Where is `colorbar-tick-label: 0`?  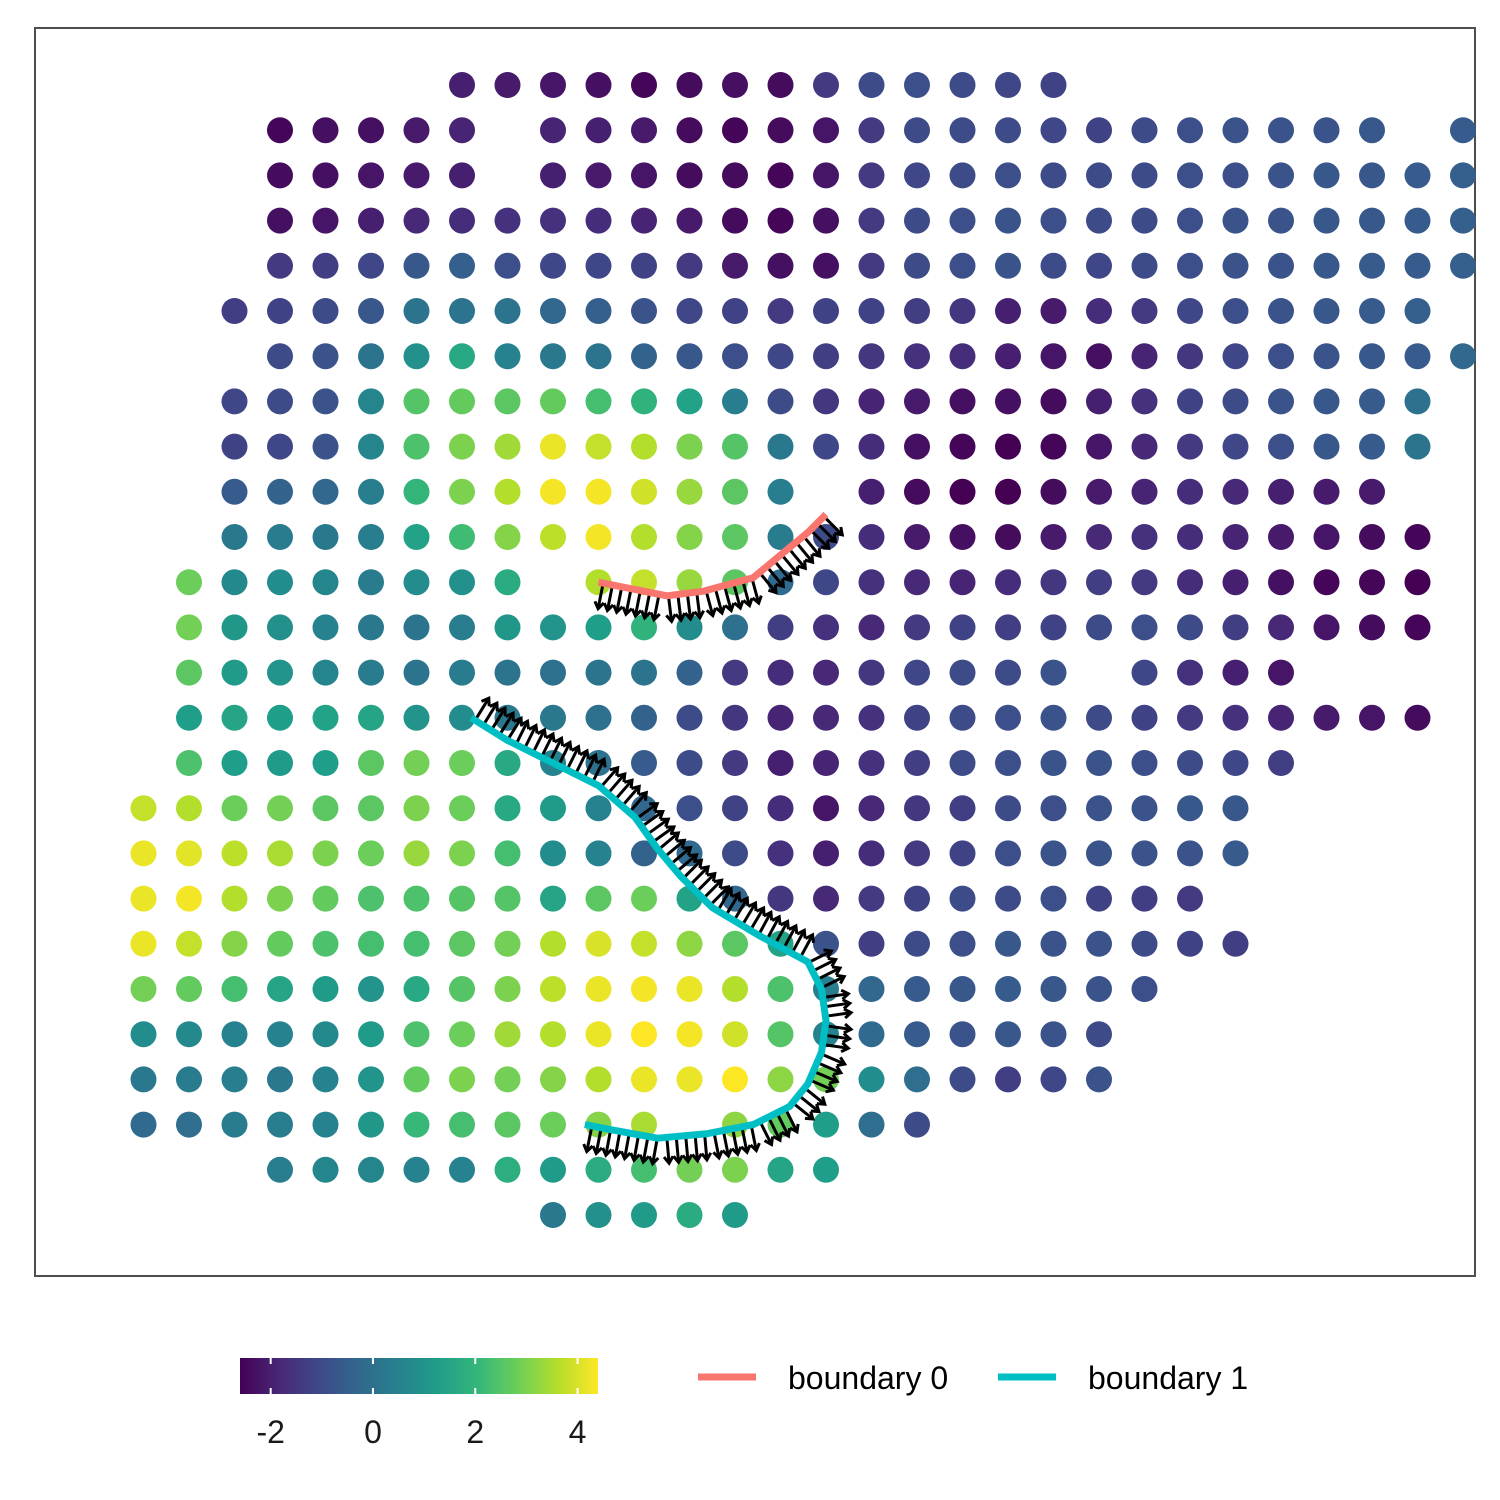
colorbar-tick-label: 0 is located at coordinates (373, 1432).